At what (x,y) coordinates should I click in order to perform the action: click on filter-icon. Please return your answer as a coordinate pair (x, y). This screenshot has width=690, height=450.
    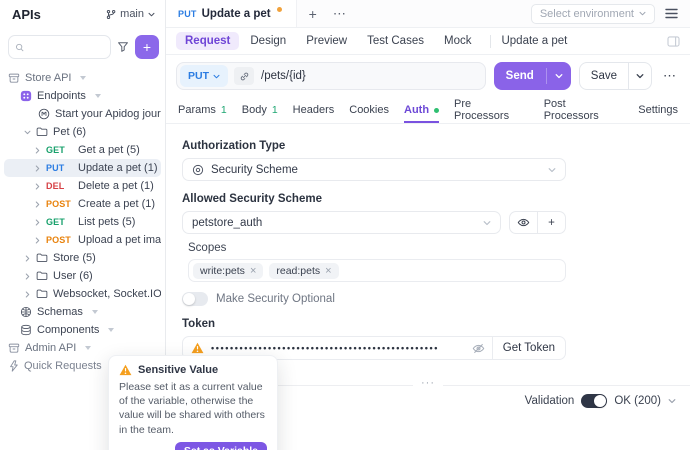
    Looking at the image, I should click on (123, 47).